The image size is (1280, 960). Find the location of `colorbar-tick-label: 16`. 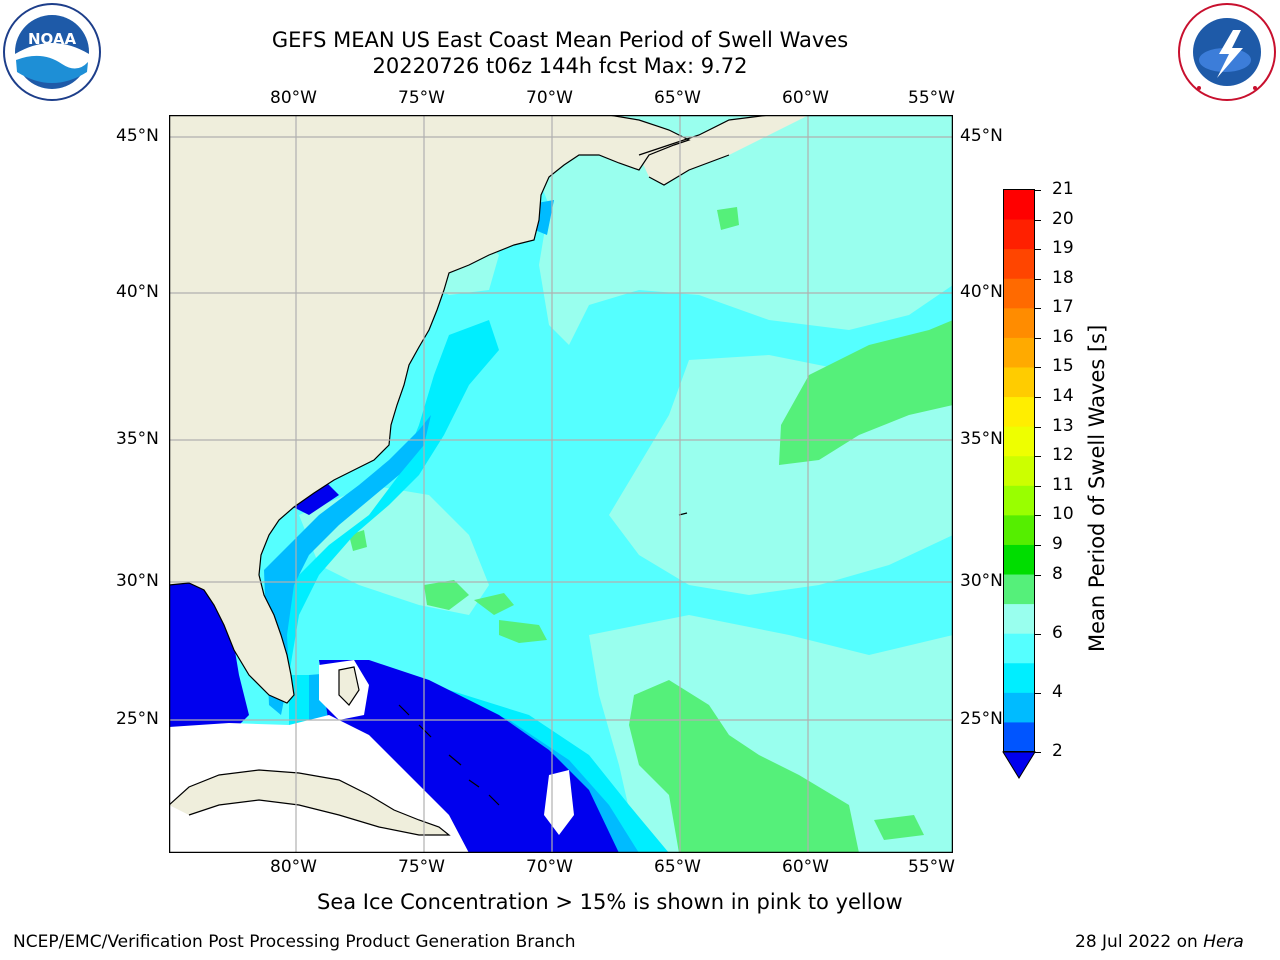

colorbar-tick-label: 16 is located at coordinates (1063, 336).